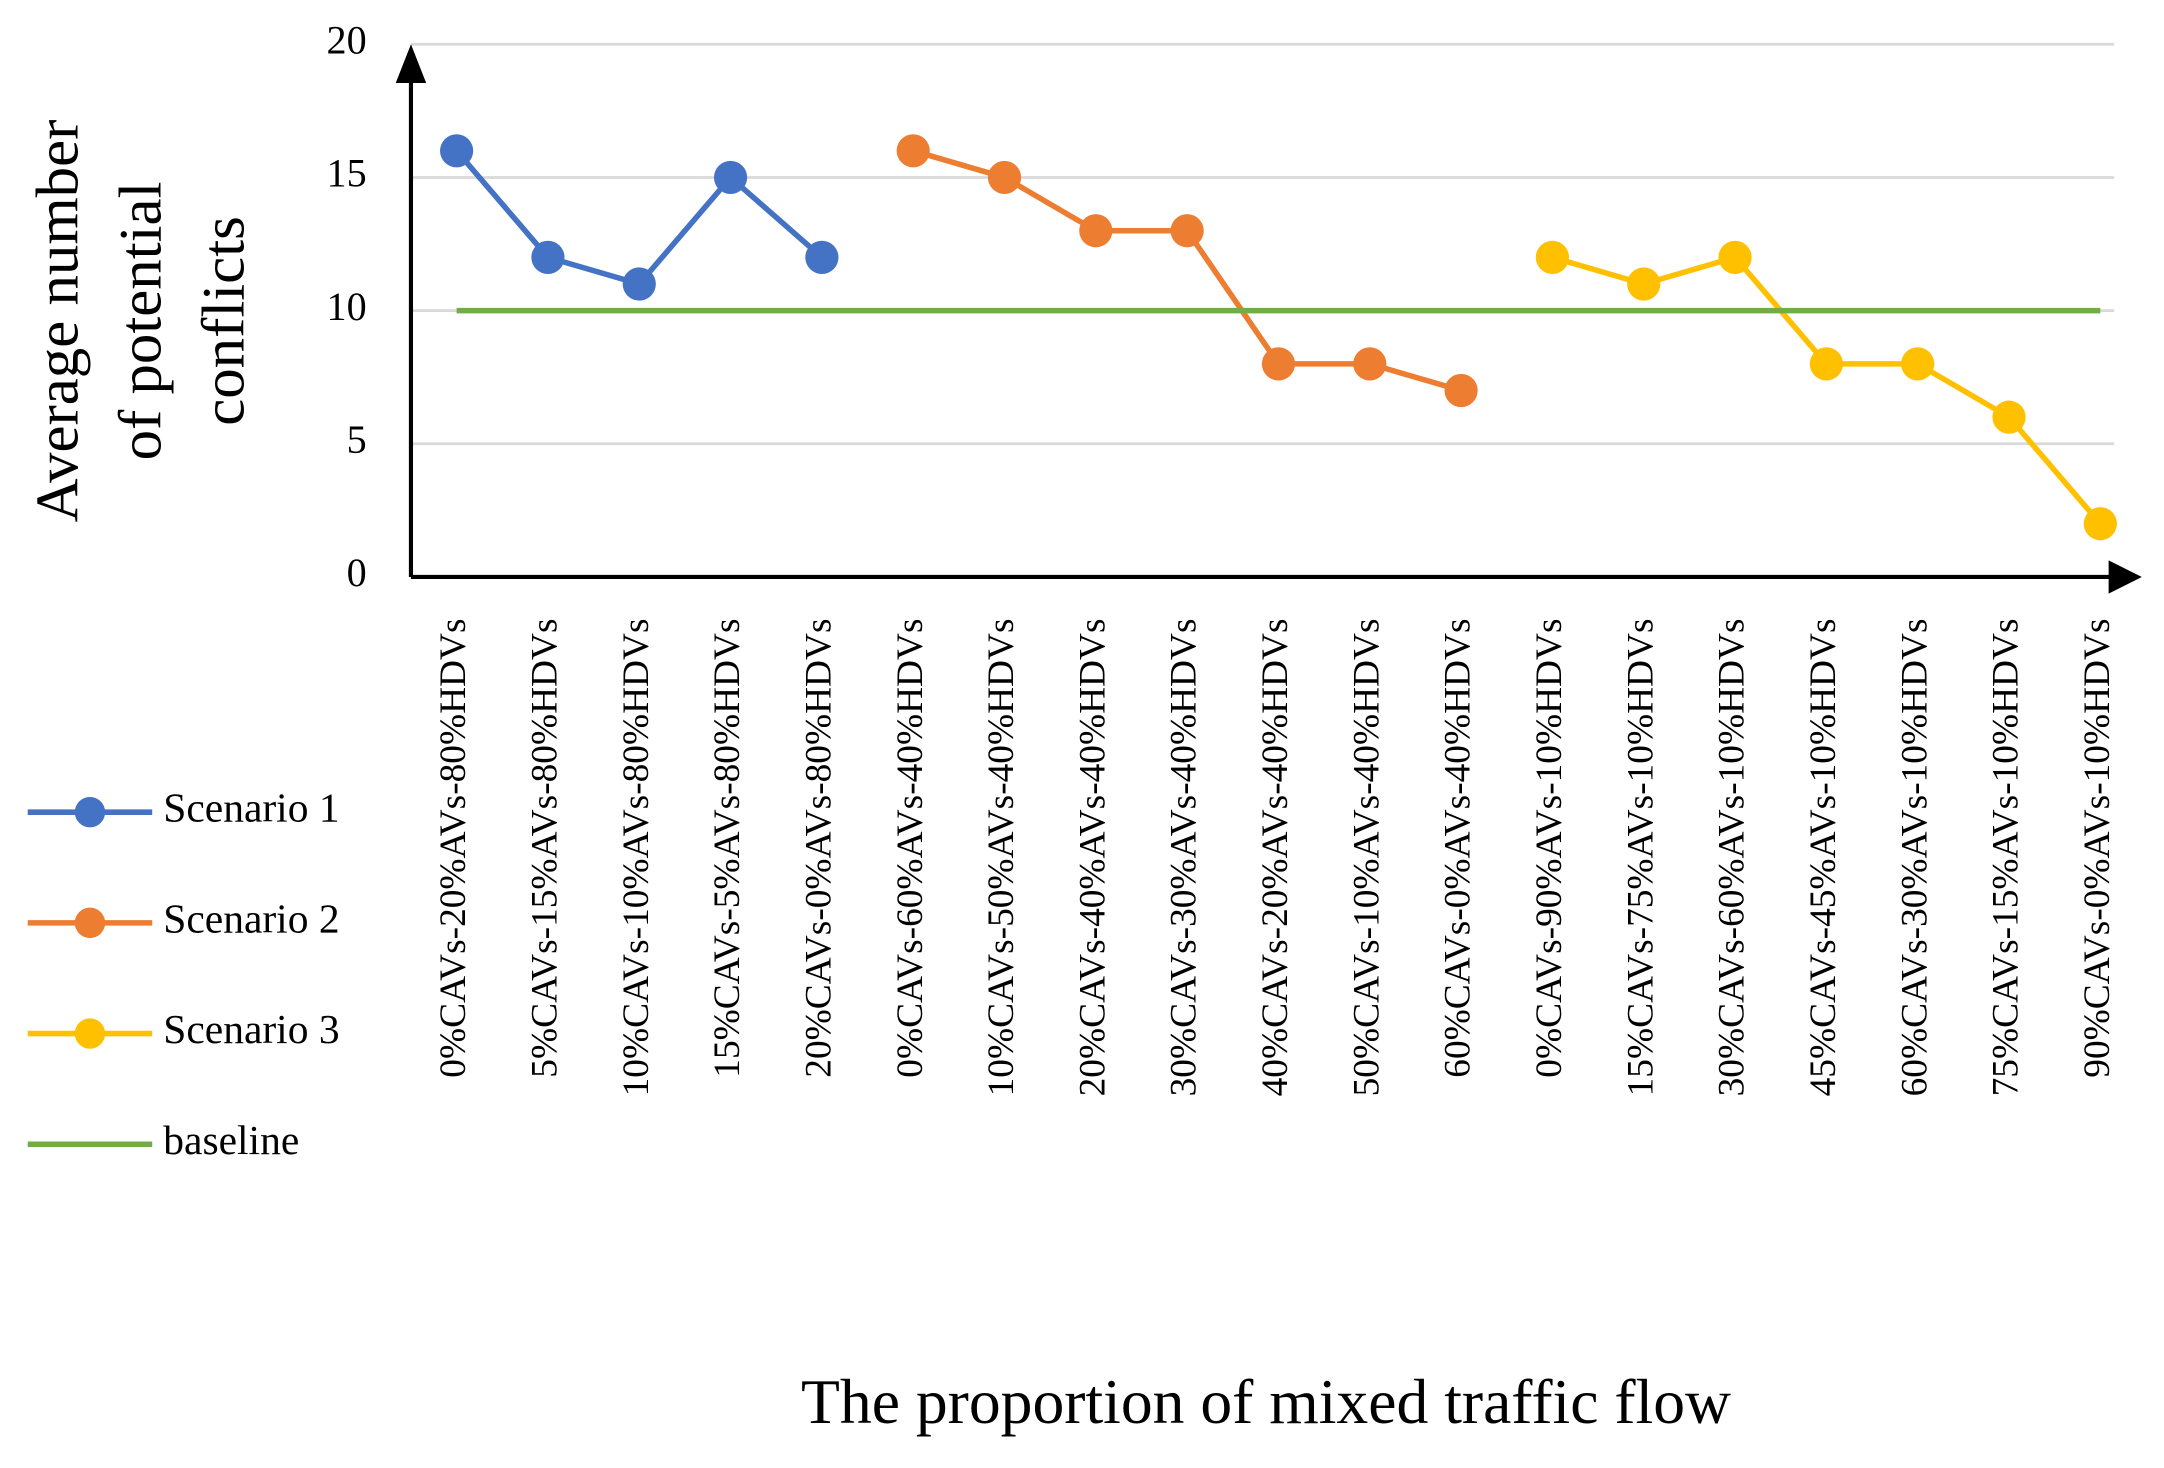 This screenshot has width=2164, height=1468. What do you see at coordinates (1640, 857) in the screenshot?
I see `x-tick-label: 15%CAVs-75%AVs-10%HDVs` at bounding box center [1640, 857].